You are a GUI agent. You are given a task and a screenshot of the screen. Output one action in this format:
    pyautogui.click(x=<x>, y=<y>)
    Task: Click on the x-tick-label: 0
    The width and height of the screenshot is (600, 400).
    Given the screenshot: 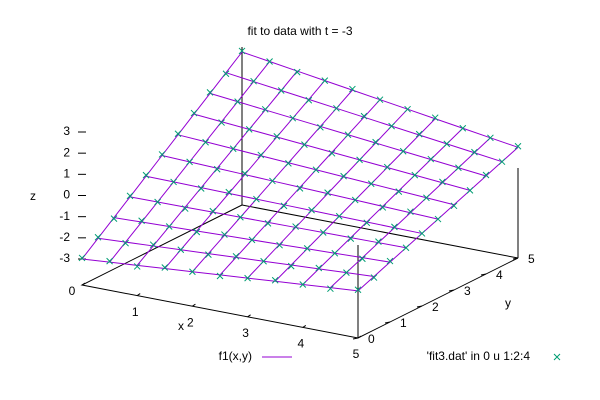 What is the action you would take?
    pyautogui.click(x=72, y=291)
    